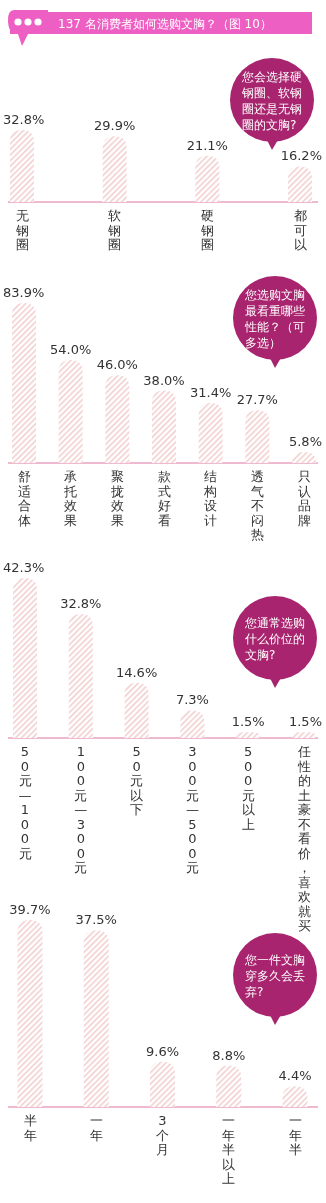  What do you see at coordinates (301, 156) in the screenshot?
I see `data-label: 16.2%` at bounding box center [301, 156].